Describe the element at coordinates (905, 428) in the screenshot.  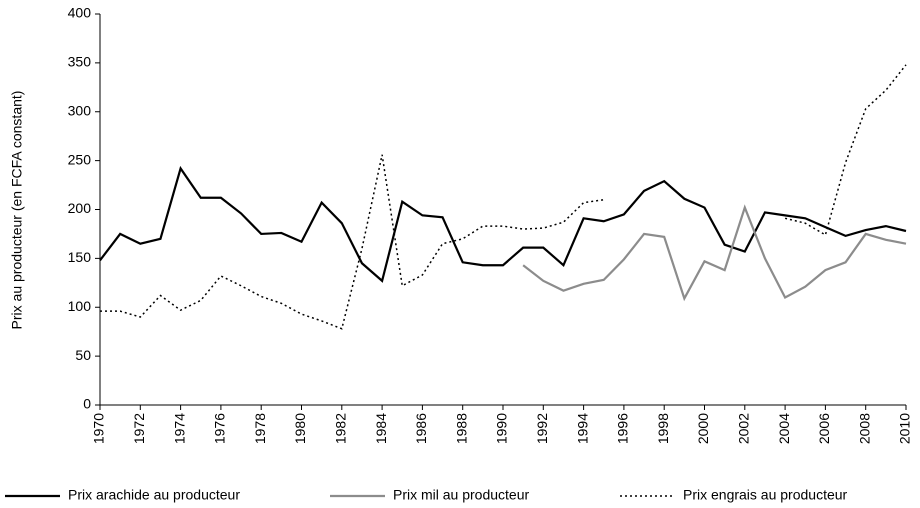
I see `x-tick-label: 2010` at that location.